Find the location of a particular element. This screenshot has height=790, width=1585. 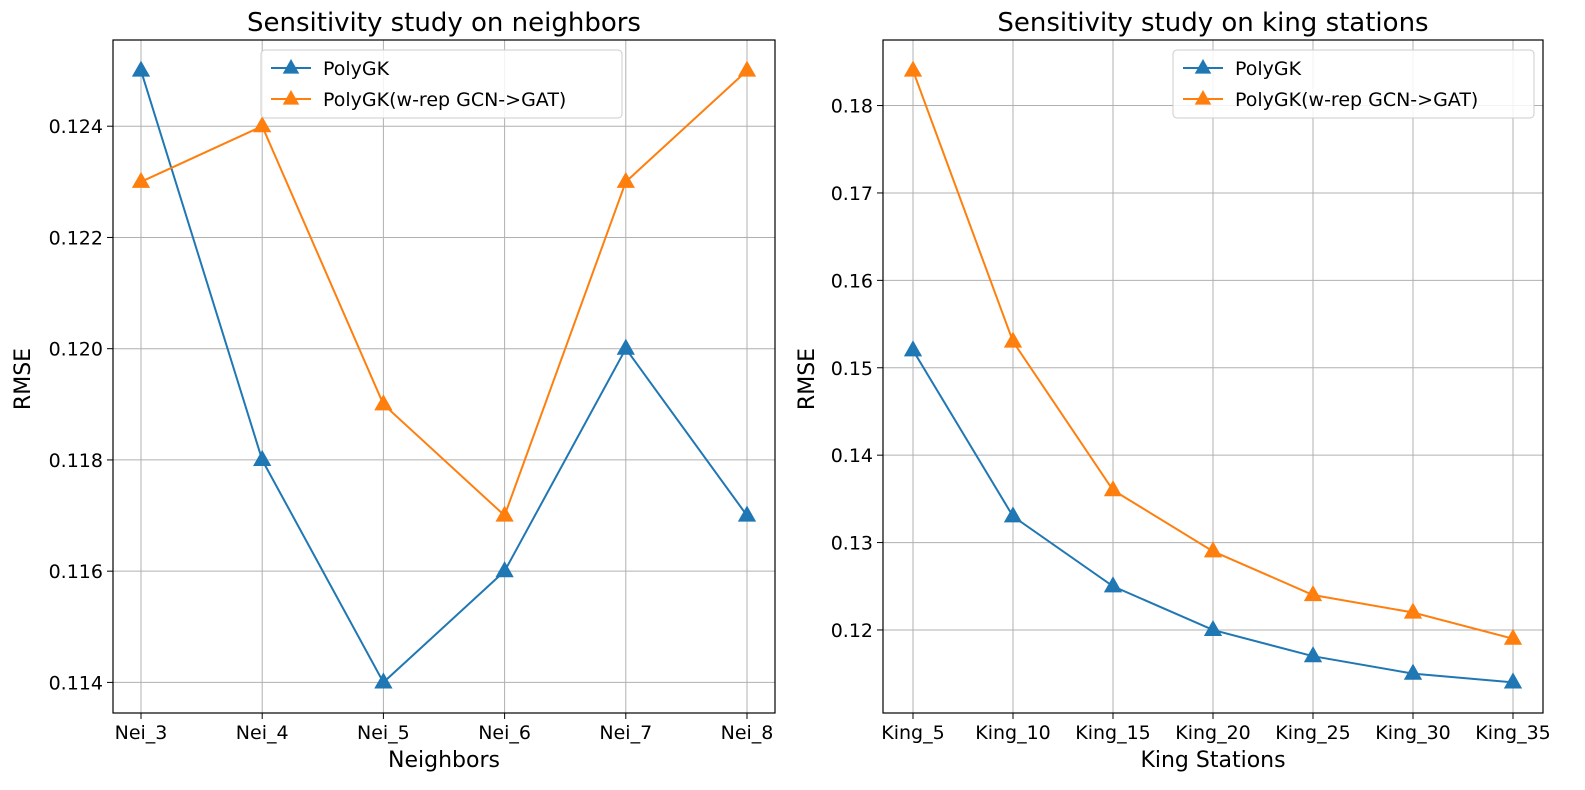

y-tick-label: 0.18 is located at coordinates (852, 107).